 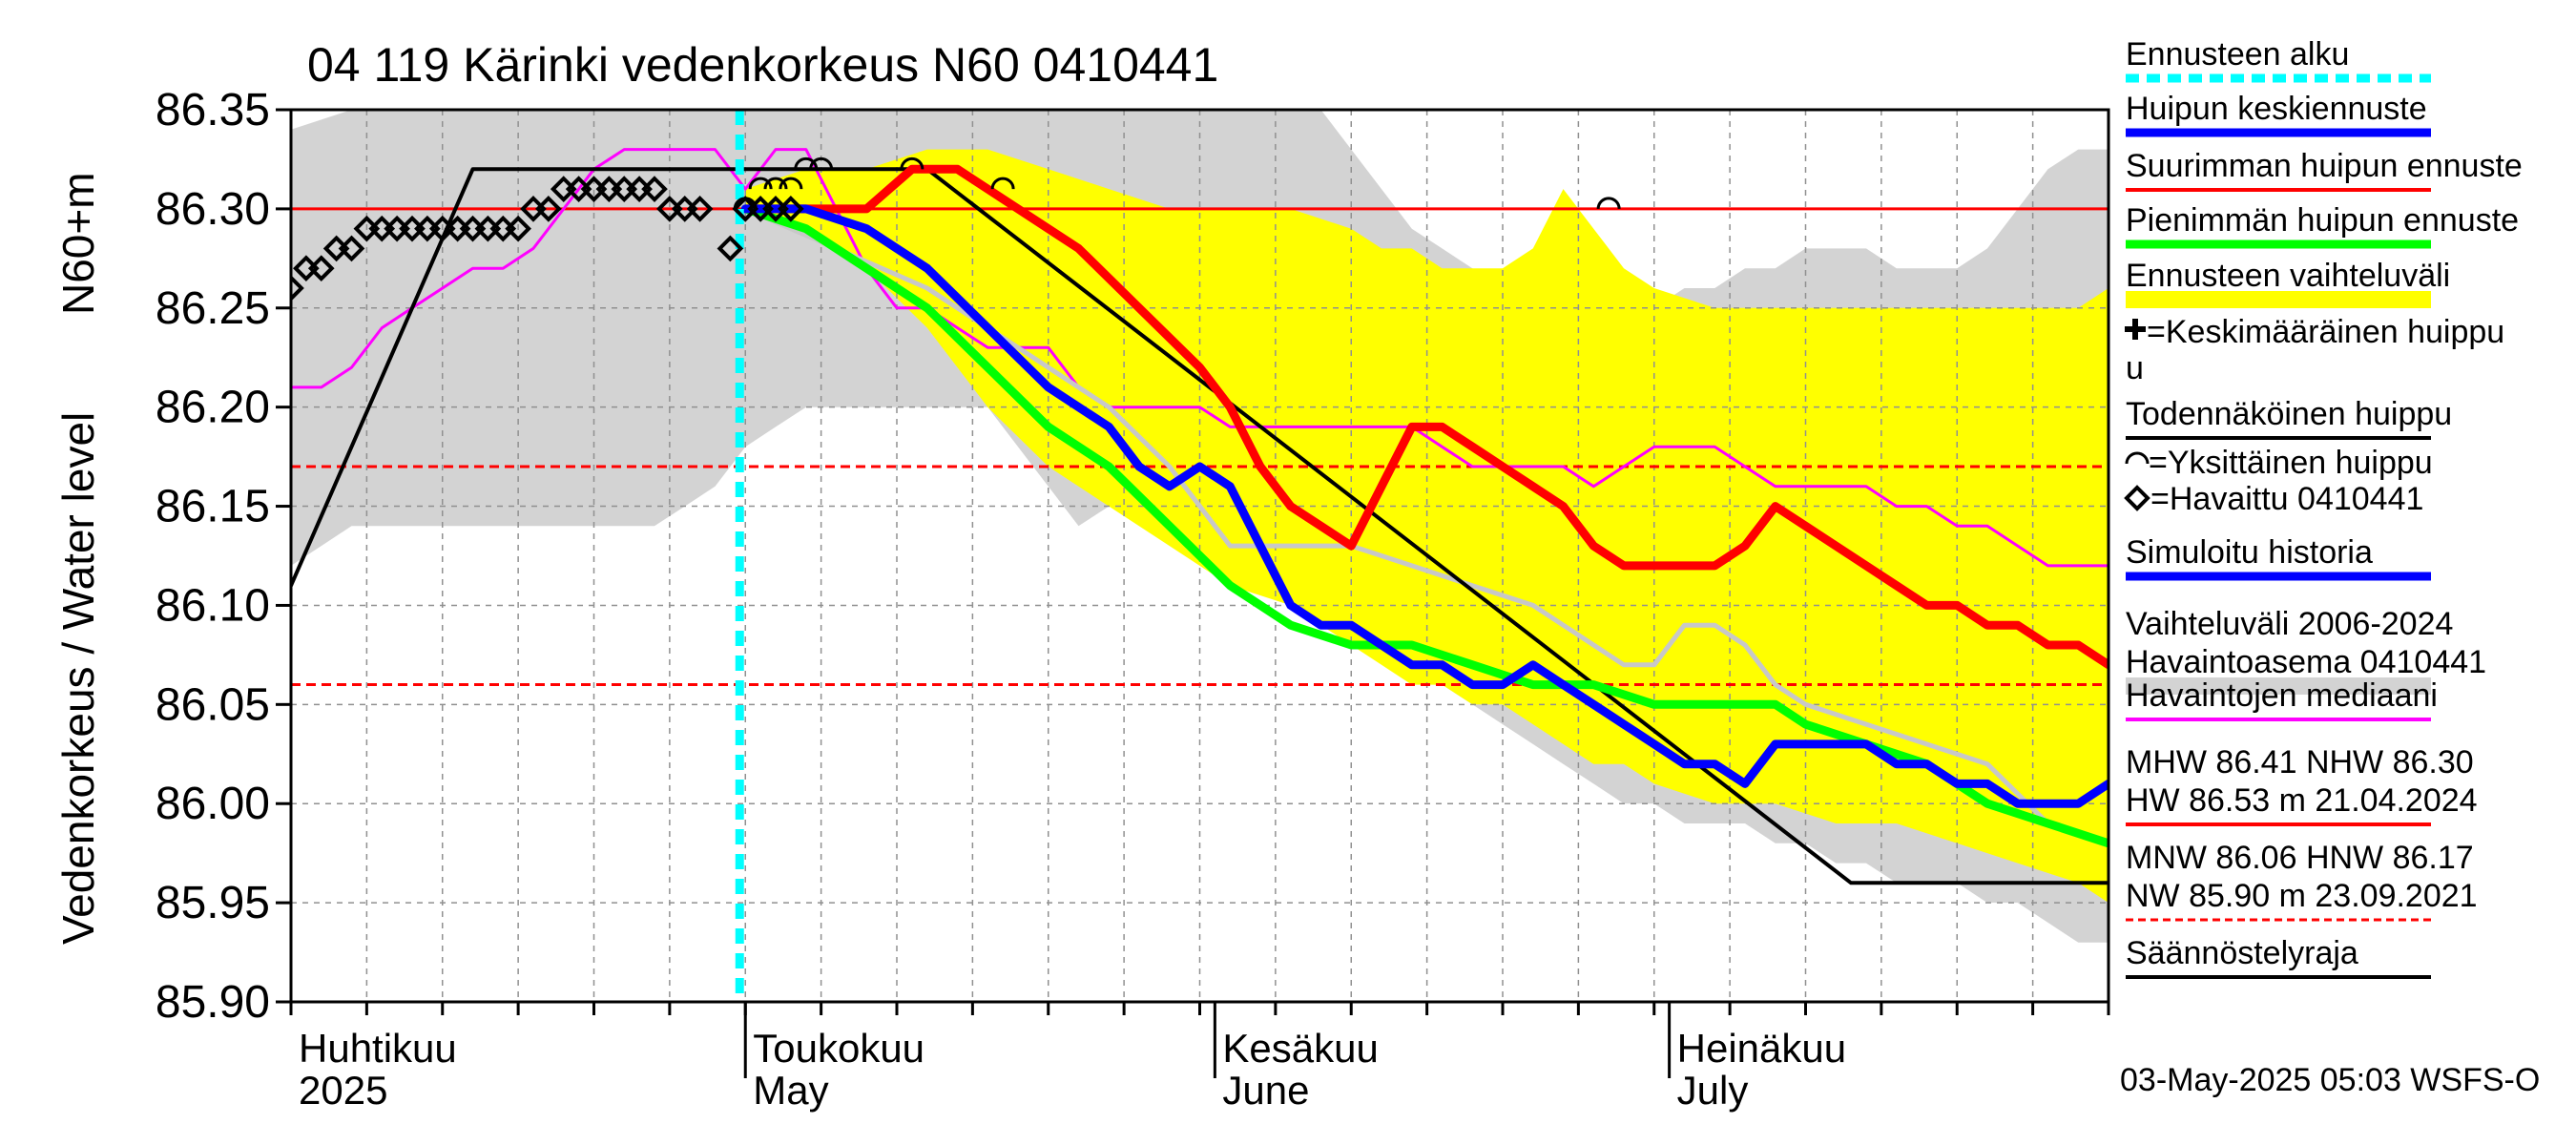 I want to click on legend-keskimaarainen-huippu-label-wrap: u, so click(x=2135, y=368).